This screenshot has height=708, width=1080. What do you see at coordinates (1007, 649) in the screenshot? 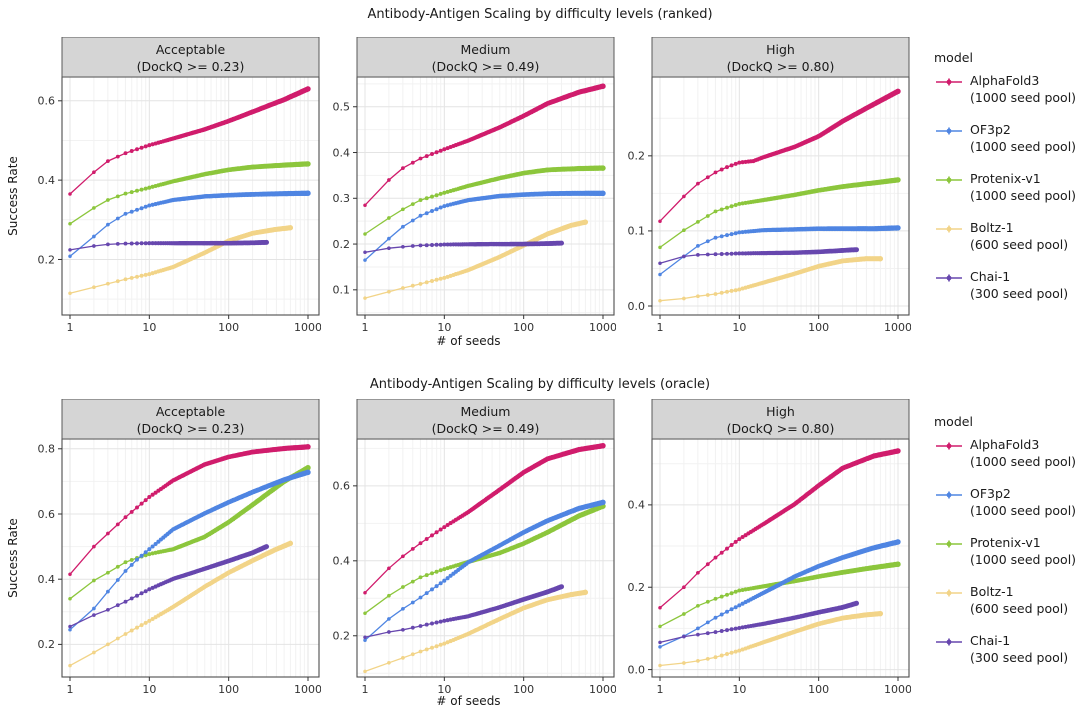
I see `legend-entry-chai-1: Chai-1 (300 seed pool)` at bounding box center [1007, 649].